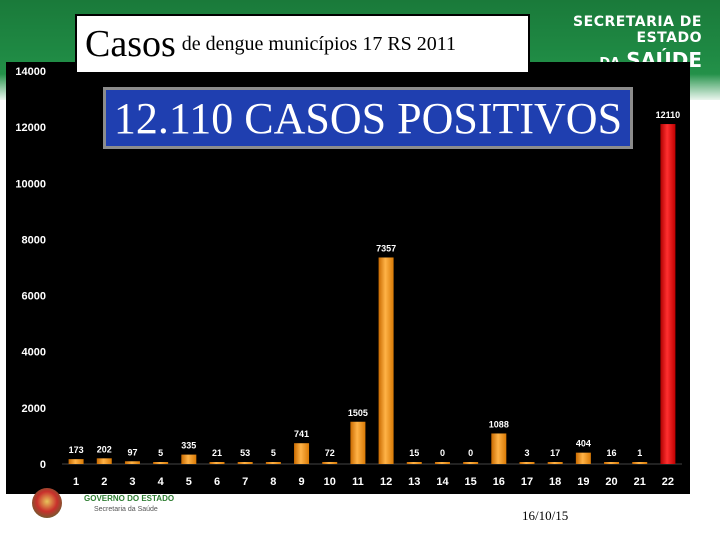 This screenshot has width=720, height=540. What do you see at coordinates (414, 482) in the screenshot?
I see `x-tick-label: 13` at bounding box center [414, 482].